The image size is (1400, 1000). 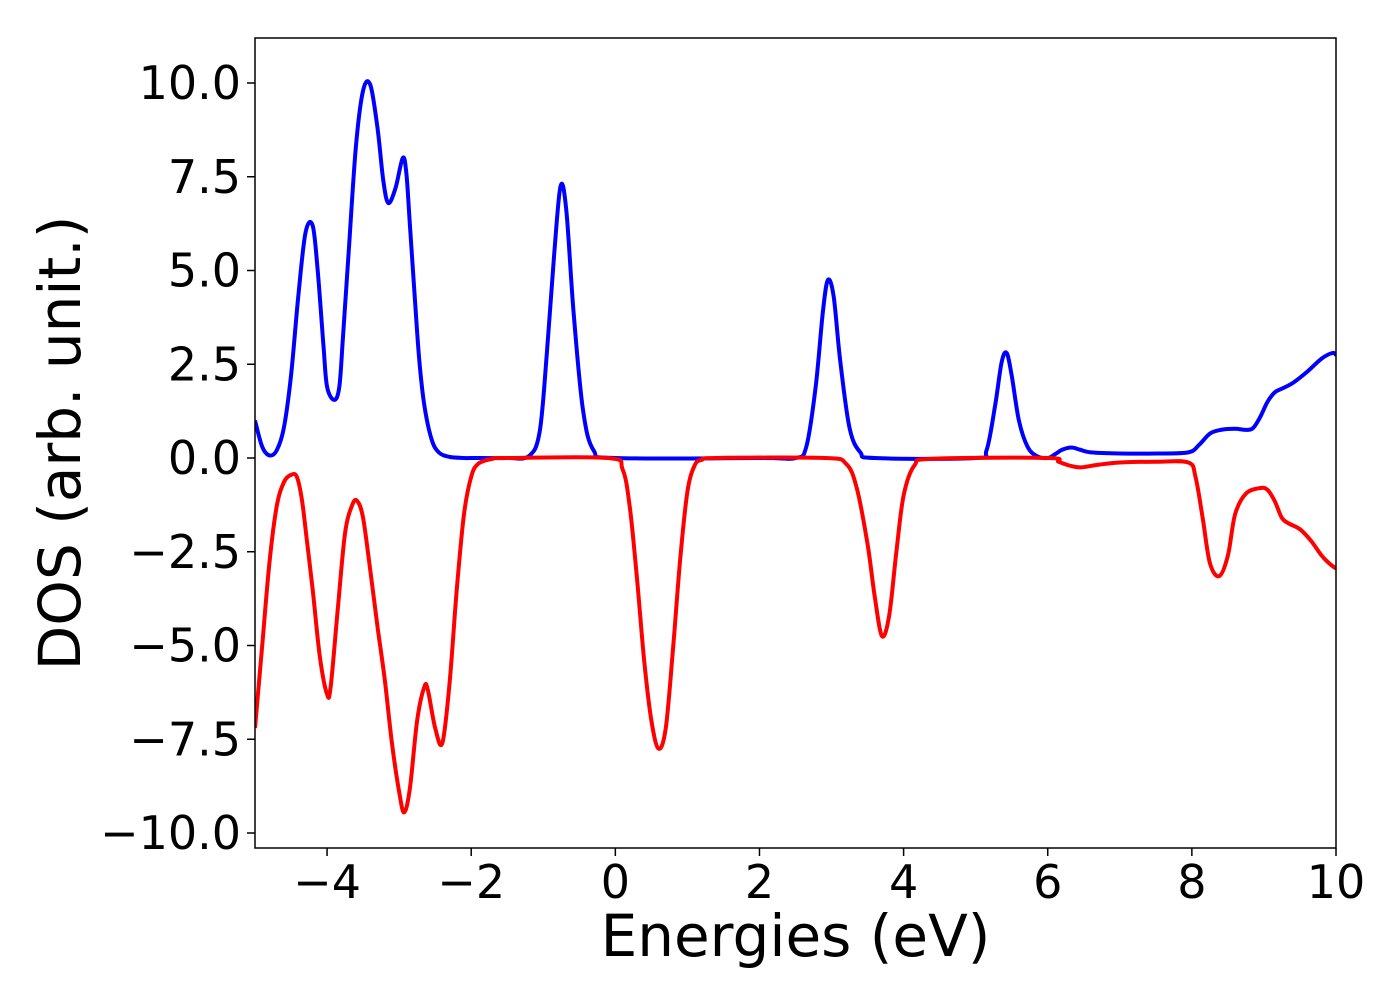 What do you see at coordinates (204, 364) in the screenshot?
I see `y-tick-label: 2.5` at bounding box center [204, 364].